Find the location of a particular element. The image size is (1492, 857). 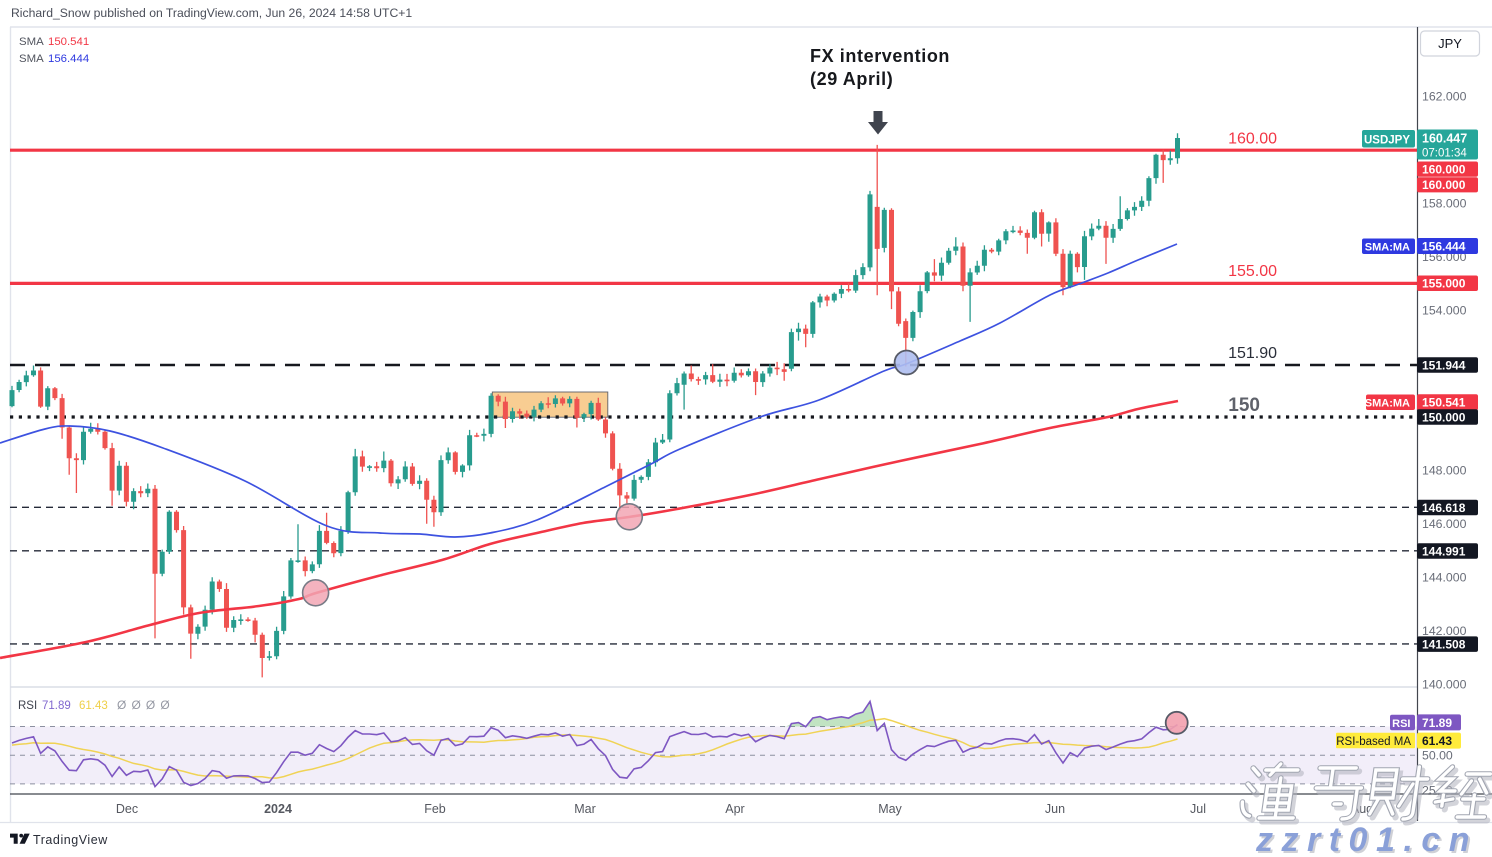

svg-text: 160.00 is located at coordinates (1252, 139).